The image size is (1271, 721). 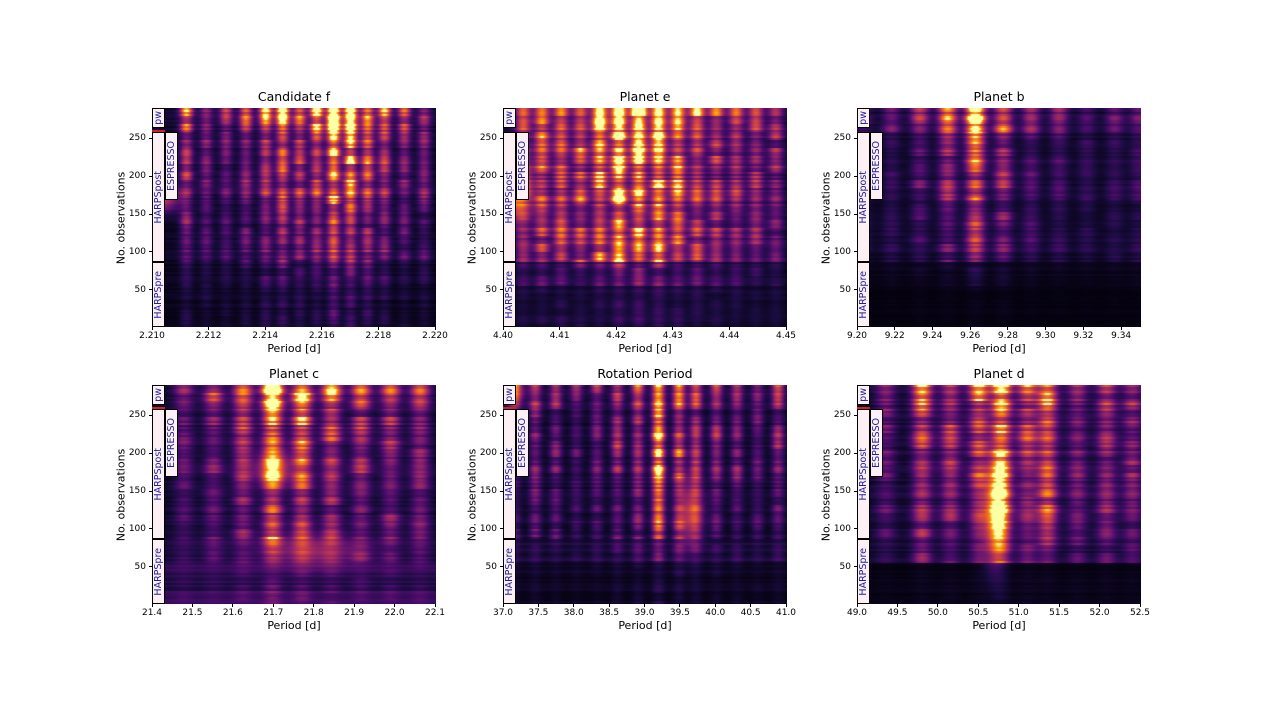 I want to click on x-tick-label: 40.5, so click(x=750, y=613).